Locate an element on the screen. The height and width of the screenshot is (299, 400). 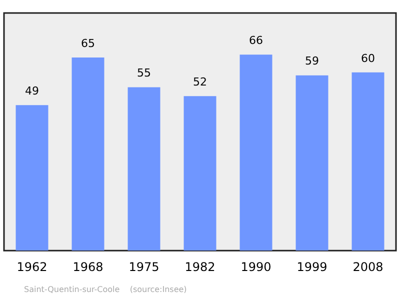
x-tick-label: 1975 is located at coordinates (144, 267).